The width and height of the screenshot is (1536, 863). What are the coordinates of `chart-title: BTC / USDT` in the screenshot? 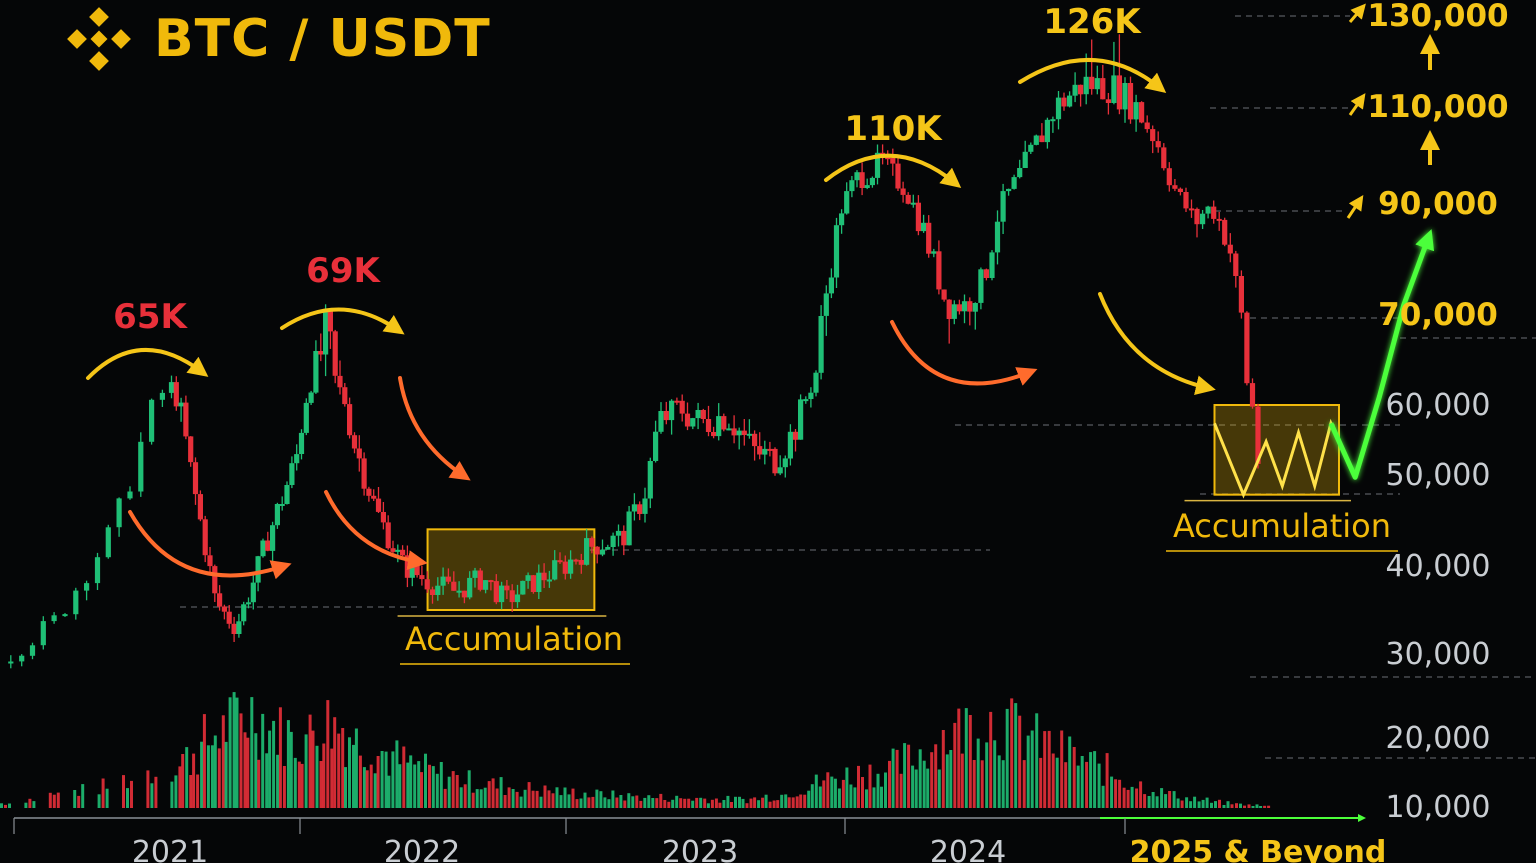 It's located at (322, 39).